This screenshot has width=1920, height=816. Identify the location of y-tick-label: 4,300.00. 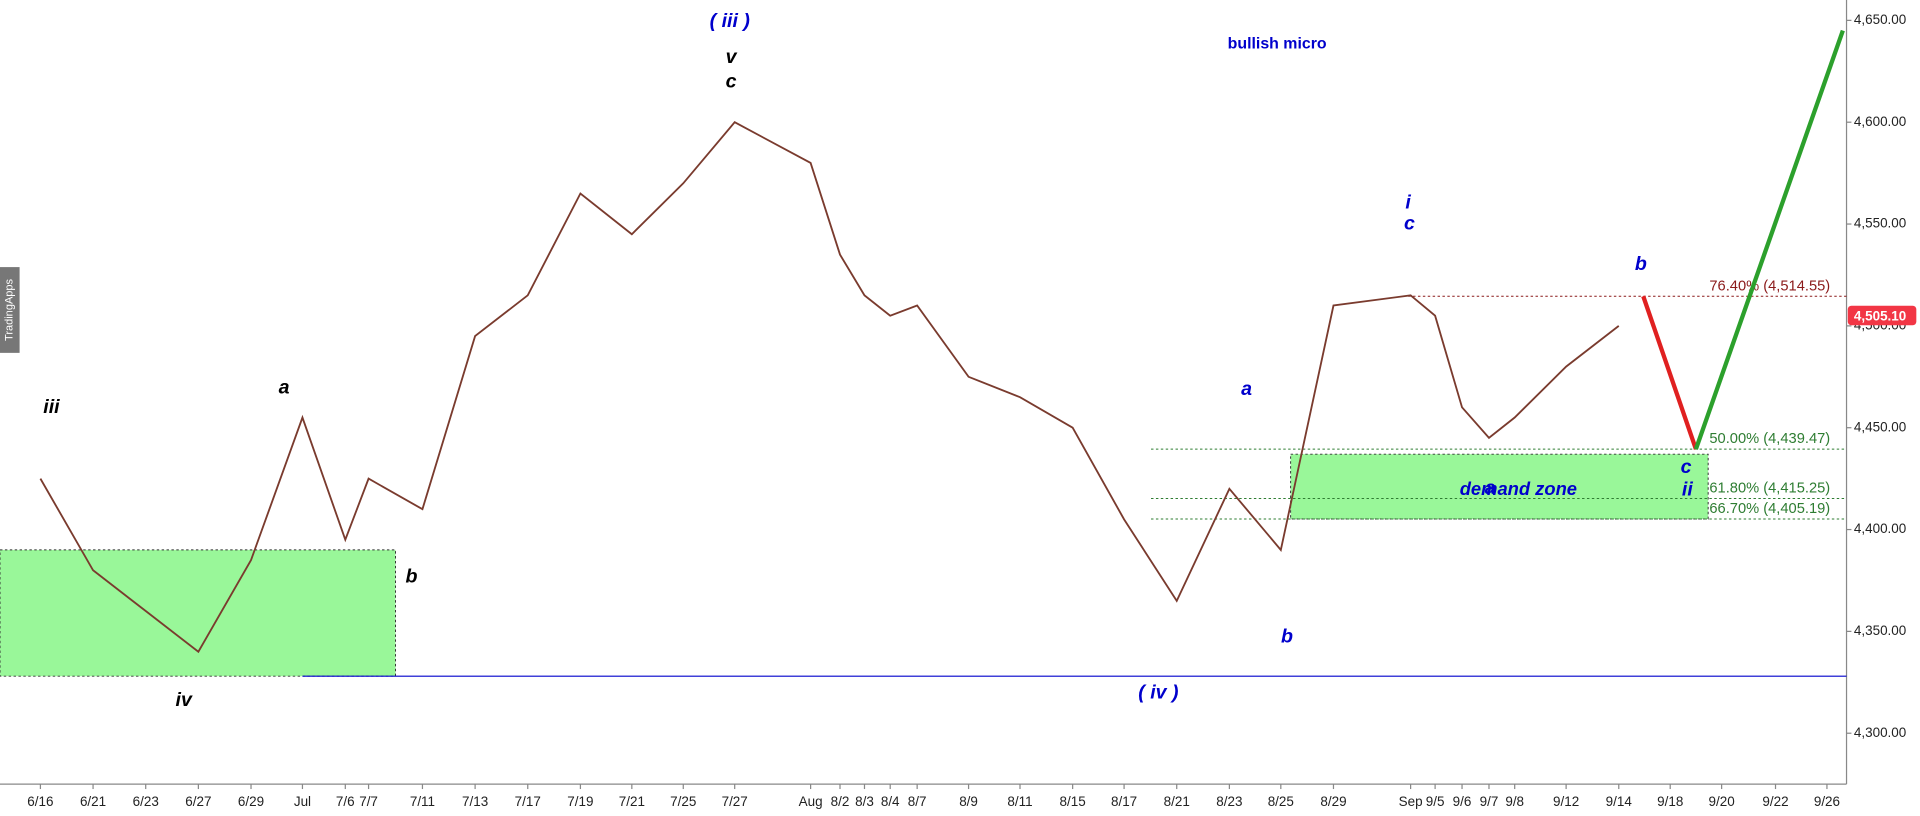
(1880, 732).